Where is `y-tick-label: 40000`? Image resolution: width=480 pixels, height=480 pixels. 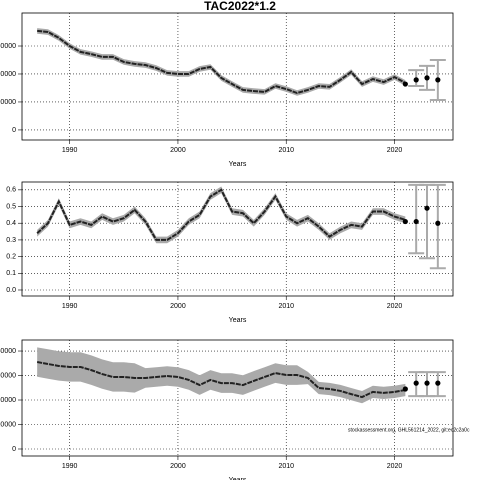
y-tick-label: 40000 is located at coordinates (8, 351).